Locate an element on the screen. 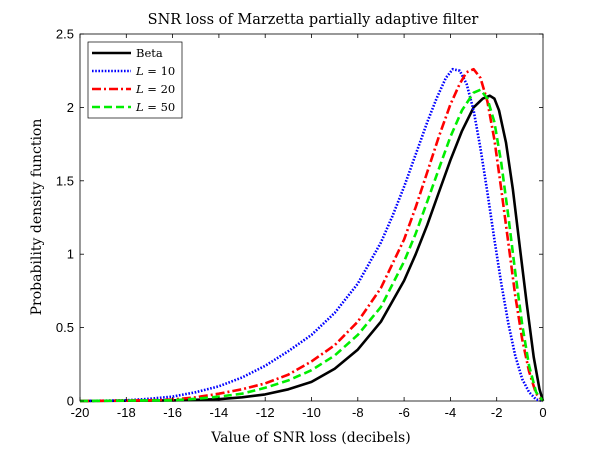  x-tick-label: -14 is located at coordinates (219, 412).